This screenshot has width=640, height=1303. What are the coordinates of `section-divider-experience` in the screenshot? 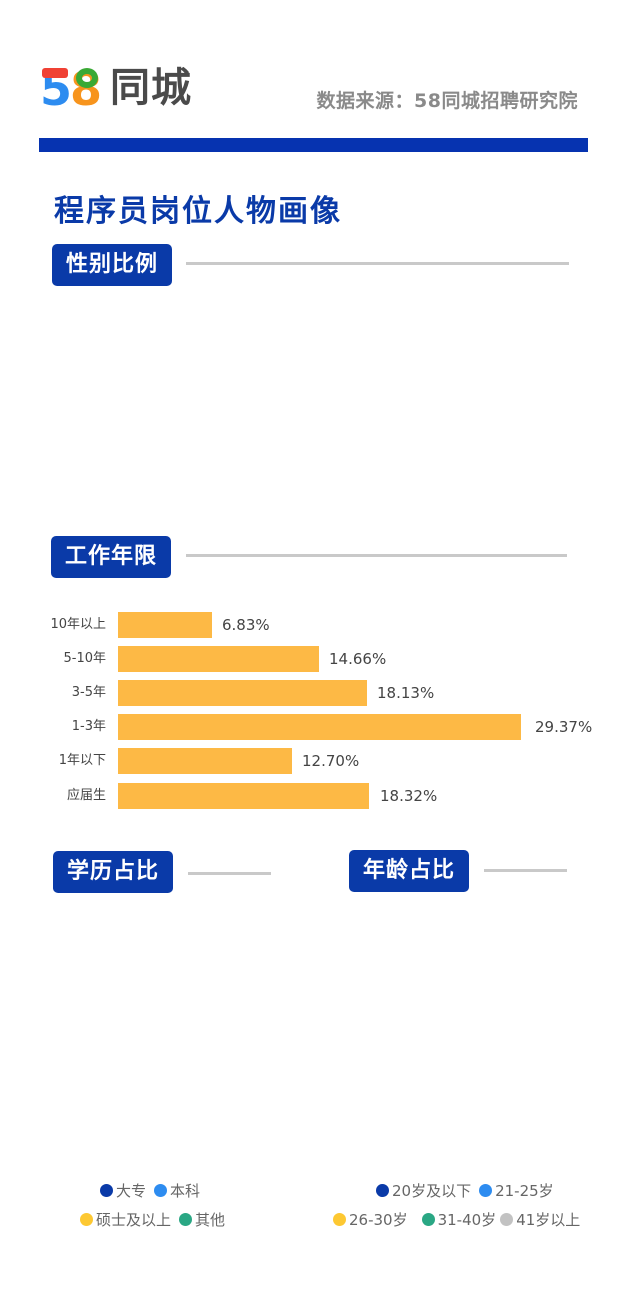 It's located at (376, 555).